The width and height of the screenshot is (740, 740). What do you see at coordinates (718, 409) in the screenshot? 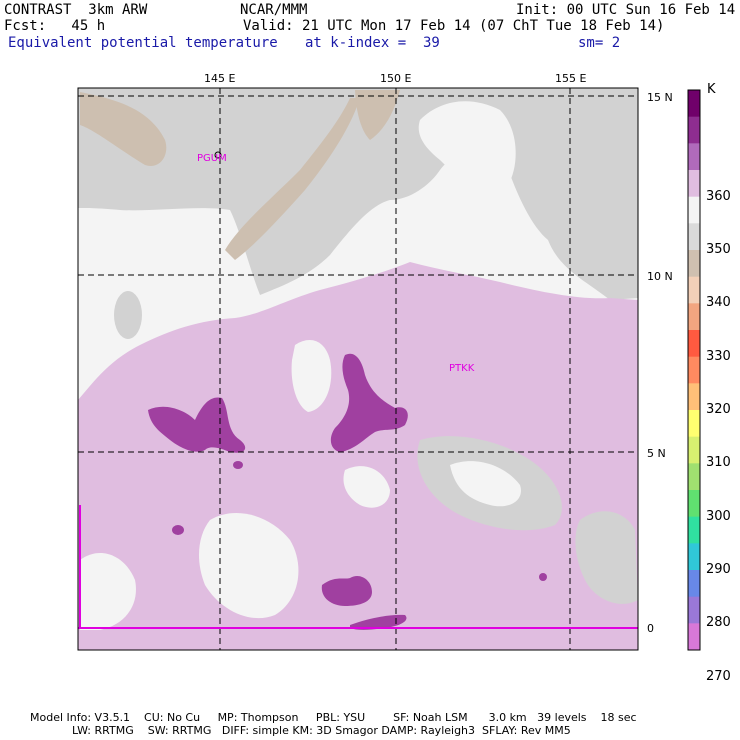
I see `colorbar-label: 320` at bounding box center [718, 409].